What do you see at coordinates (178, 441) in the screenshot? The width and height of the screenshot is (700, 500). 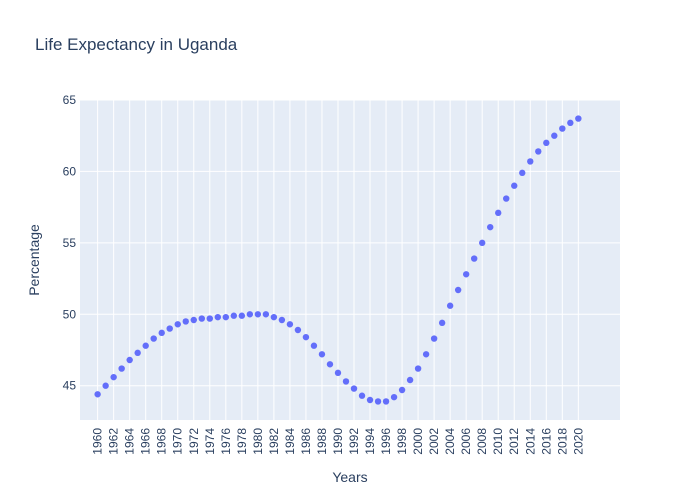 I see `x-tick-label: 1970` at bounding box center [178, 441].